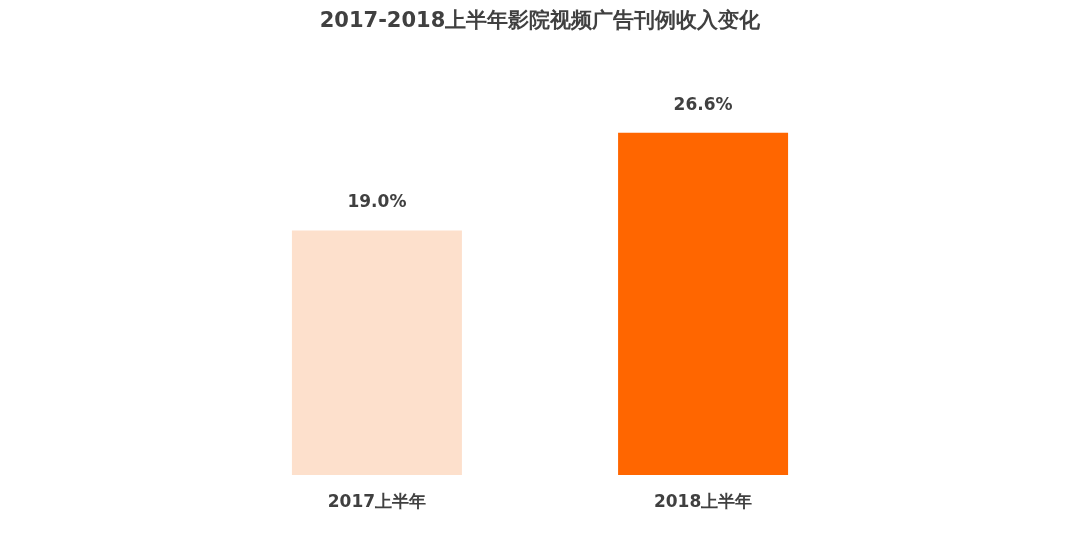 This screenshot has width=1080, height=559. What do you see at coordinates (540, 20) in the screenshot?
I see `chart-title: 2017-2018上半年影院视频广告刊例收入变化` at bounding box center [540, 20].